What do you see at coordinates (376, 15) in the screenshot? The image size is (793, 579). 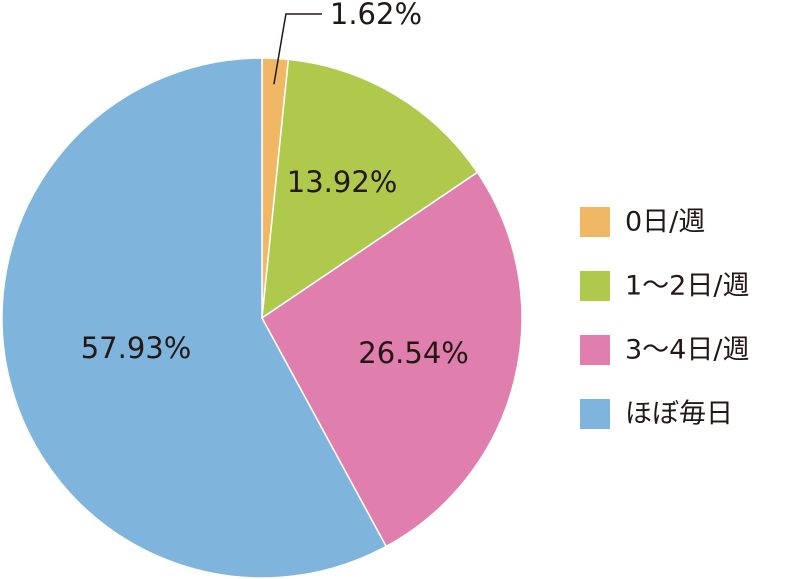 I see `value-label: 1.62%` at bounding box center [376, 15].